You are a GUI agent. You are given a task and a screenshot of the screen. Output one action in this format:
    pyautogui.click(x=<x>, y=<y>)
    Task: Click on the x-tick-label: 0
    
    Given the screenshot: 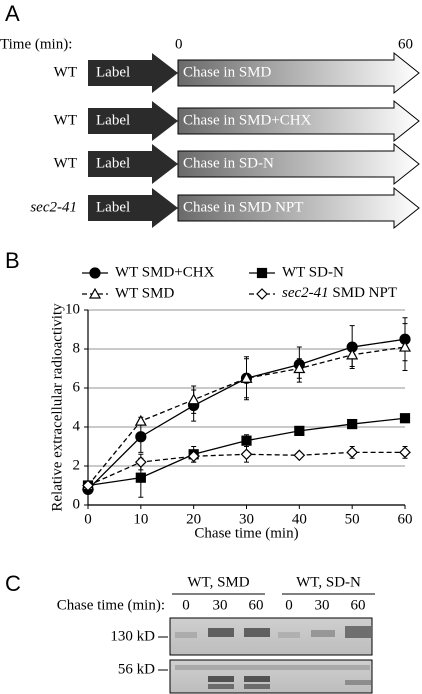 What is the action you would take?
    pyautogui.click(x=88, y=519)
    